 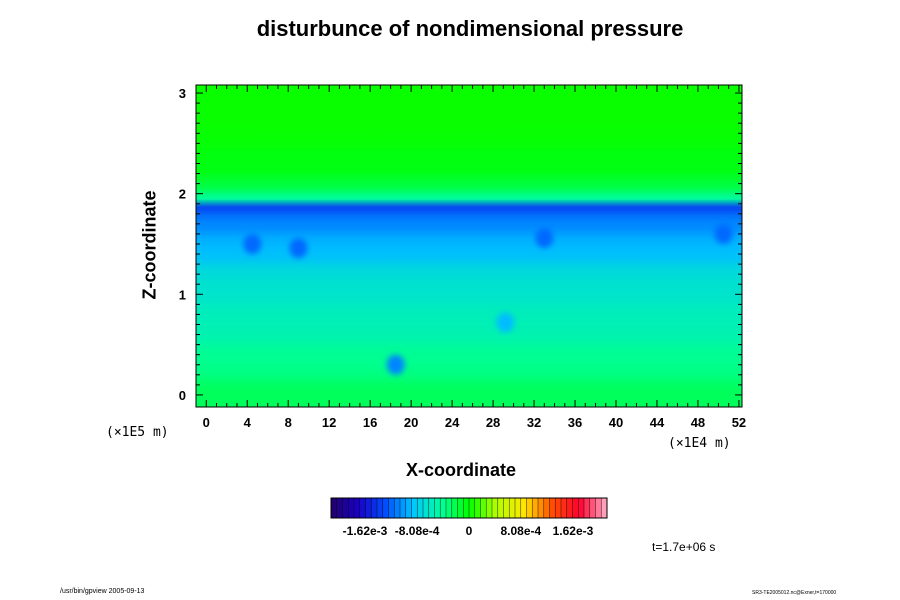 What do you see at coordinates (137, 432) in the screenshot?
I see `y-scale-label: (×1E5 m)` at bounding box center [137, 432].